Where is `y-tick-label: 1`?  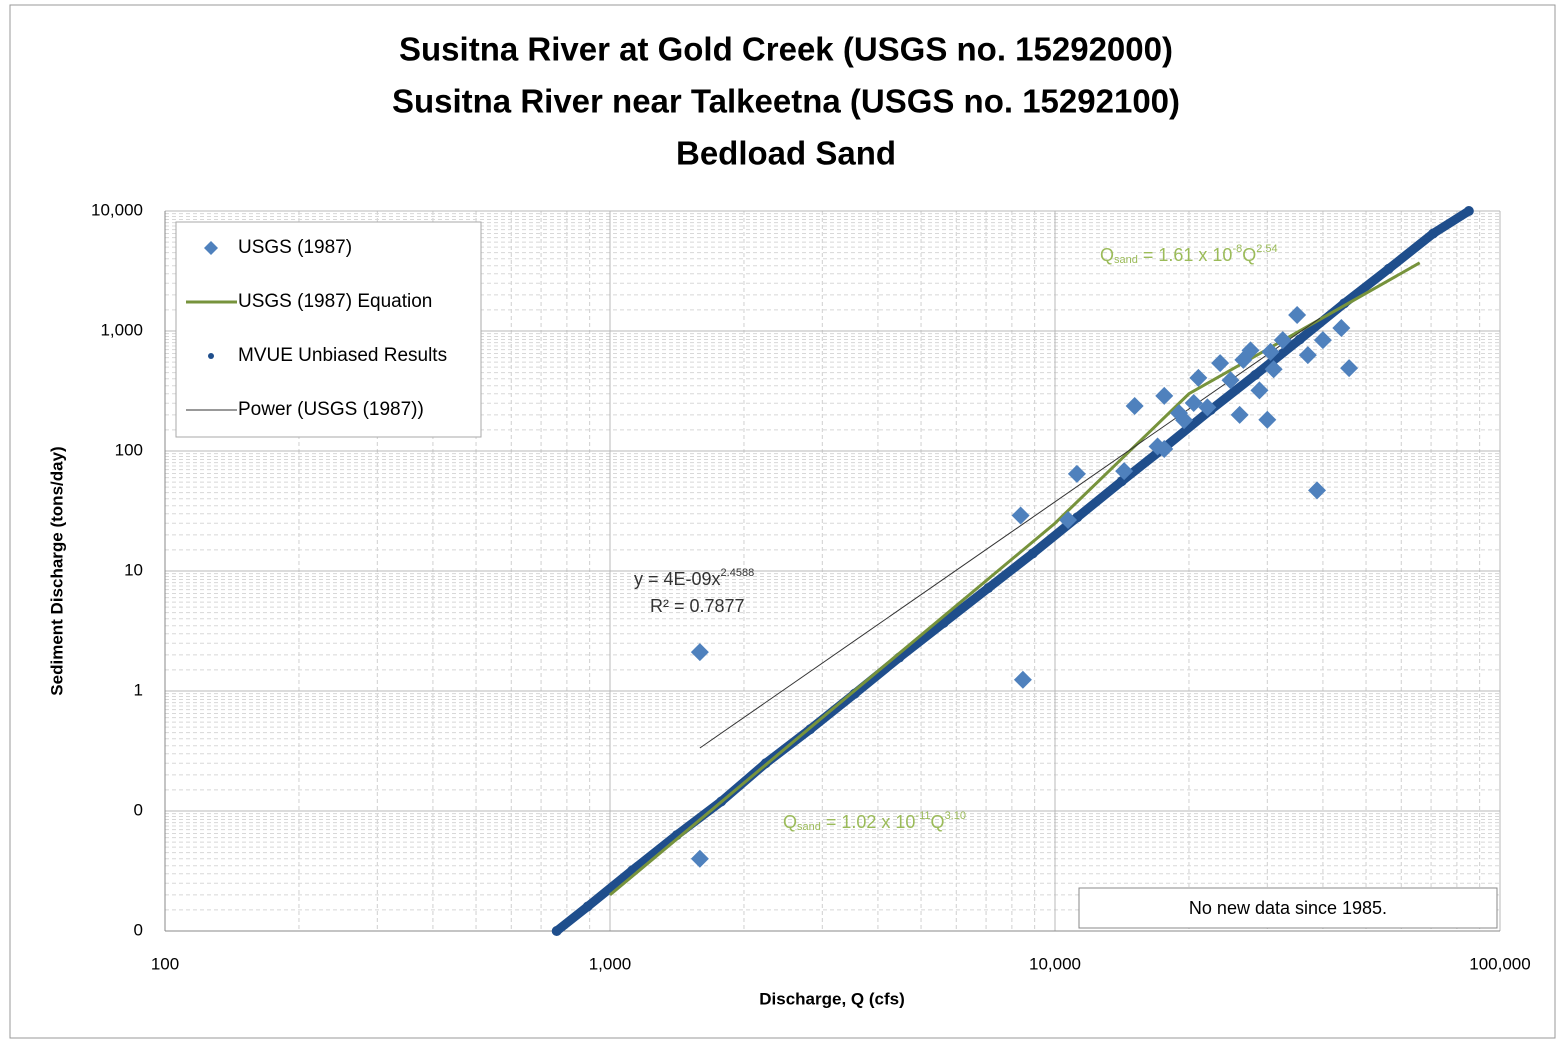
y-tick-label: 1 is located at coordinates (138, 689).